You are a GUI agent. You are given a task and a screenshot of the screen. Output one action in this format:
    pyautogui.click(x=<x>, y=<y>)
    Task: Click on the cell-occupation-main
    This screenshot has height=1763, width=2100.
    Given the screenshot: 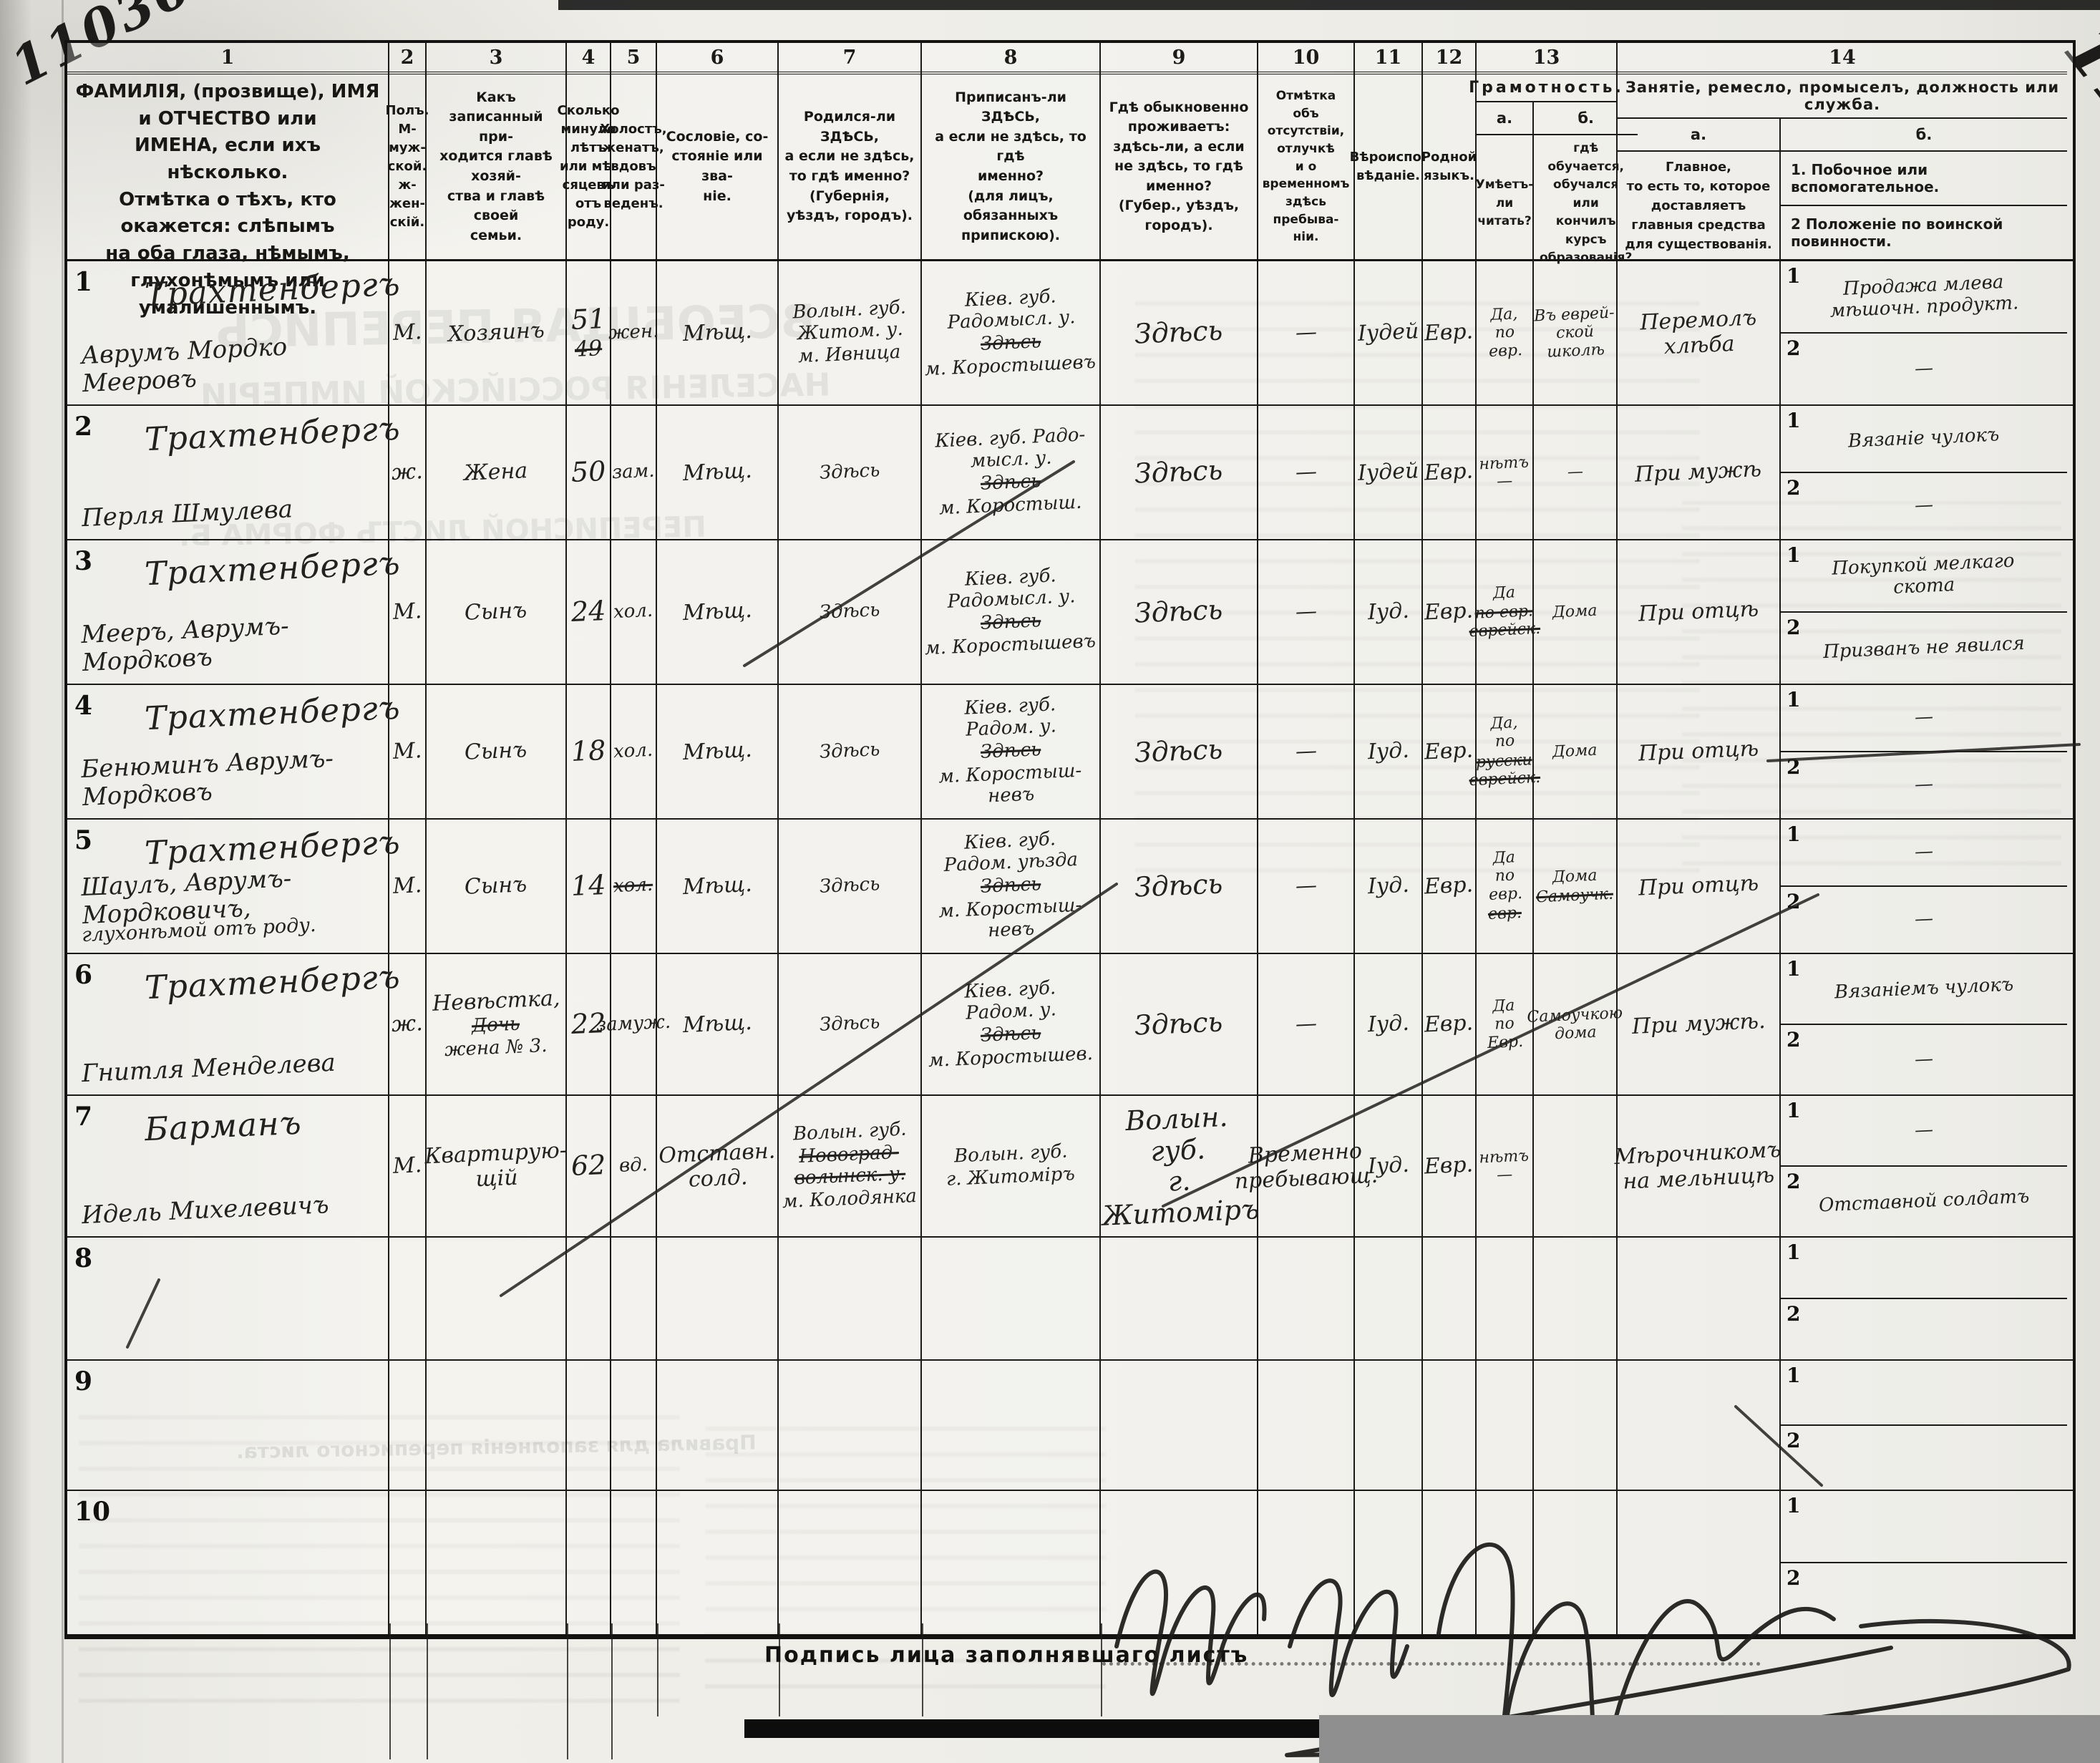 What is the action you would take?
    pyautogui.click(x=1699, y=1425)
    